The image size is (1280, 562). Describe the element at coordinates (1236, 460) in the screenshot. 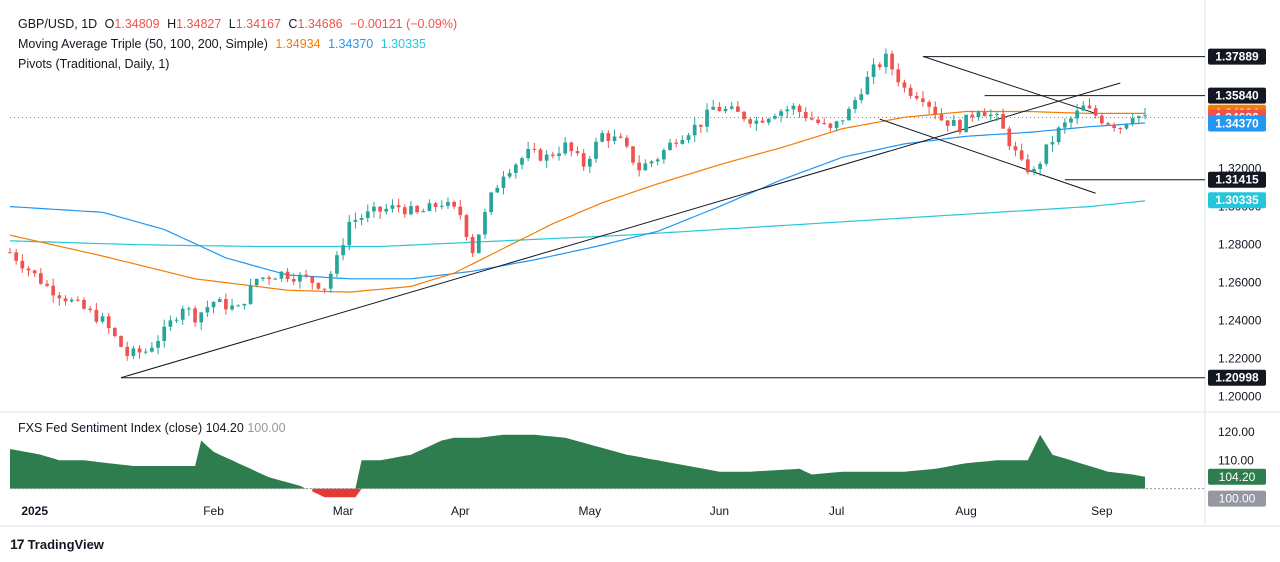

I see `sentiment-y-tick: 110.00` at that location.